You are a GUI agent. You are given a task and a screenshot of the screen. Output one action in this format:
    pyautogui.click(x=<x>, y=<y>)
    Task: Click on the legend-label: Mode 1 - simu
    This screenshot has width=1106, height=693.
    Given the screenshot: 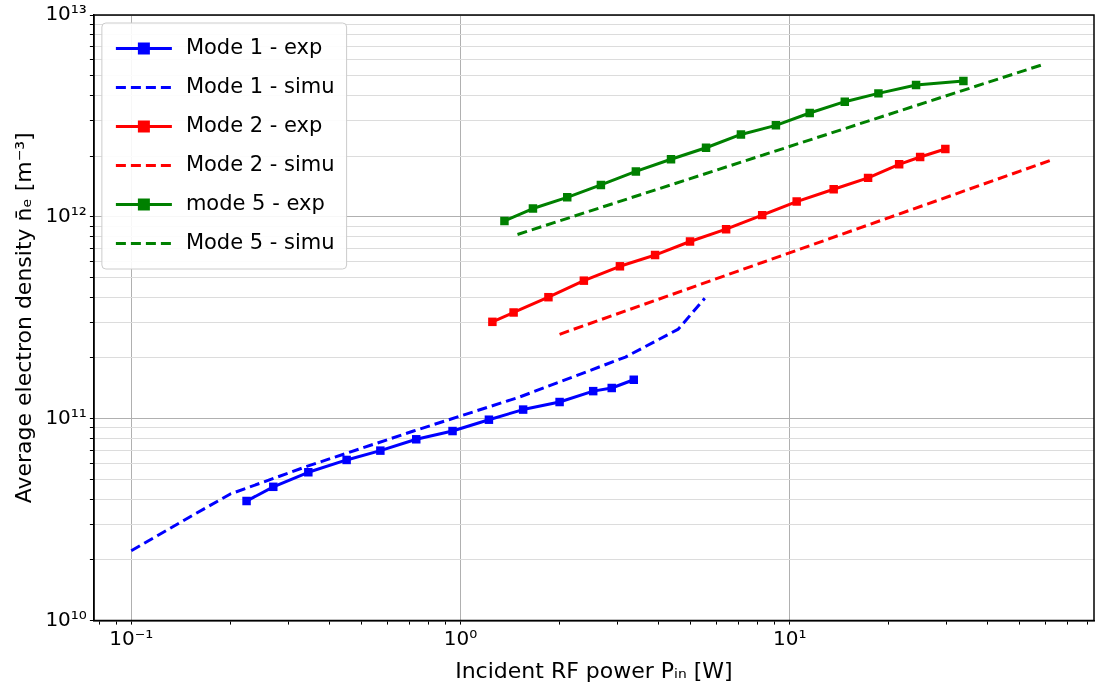 What is the action you would take?
    pyautogui.click(x=260, y=85)
    